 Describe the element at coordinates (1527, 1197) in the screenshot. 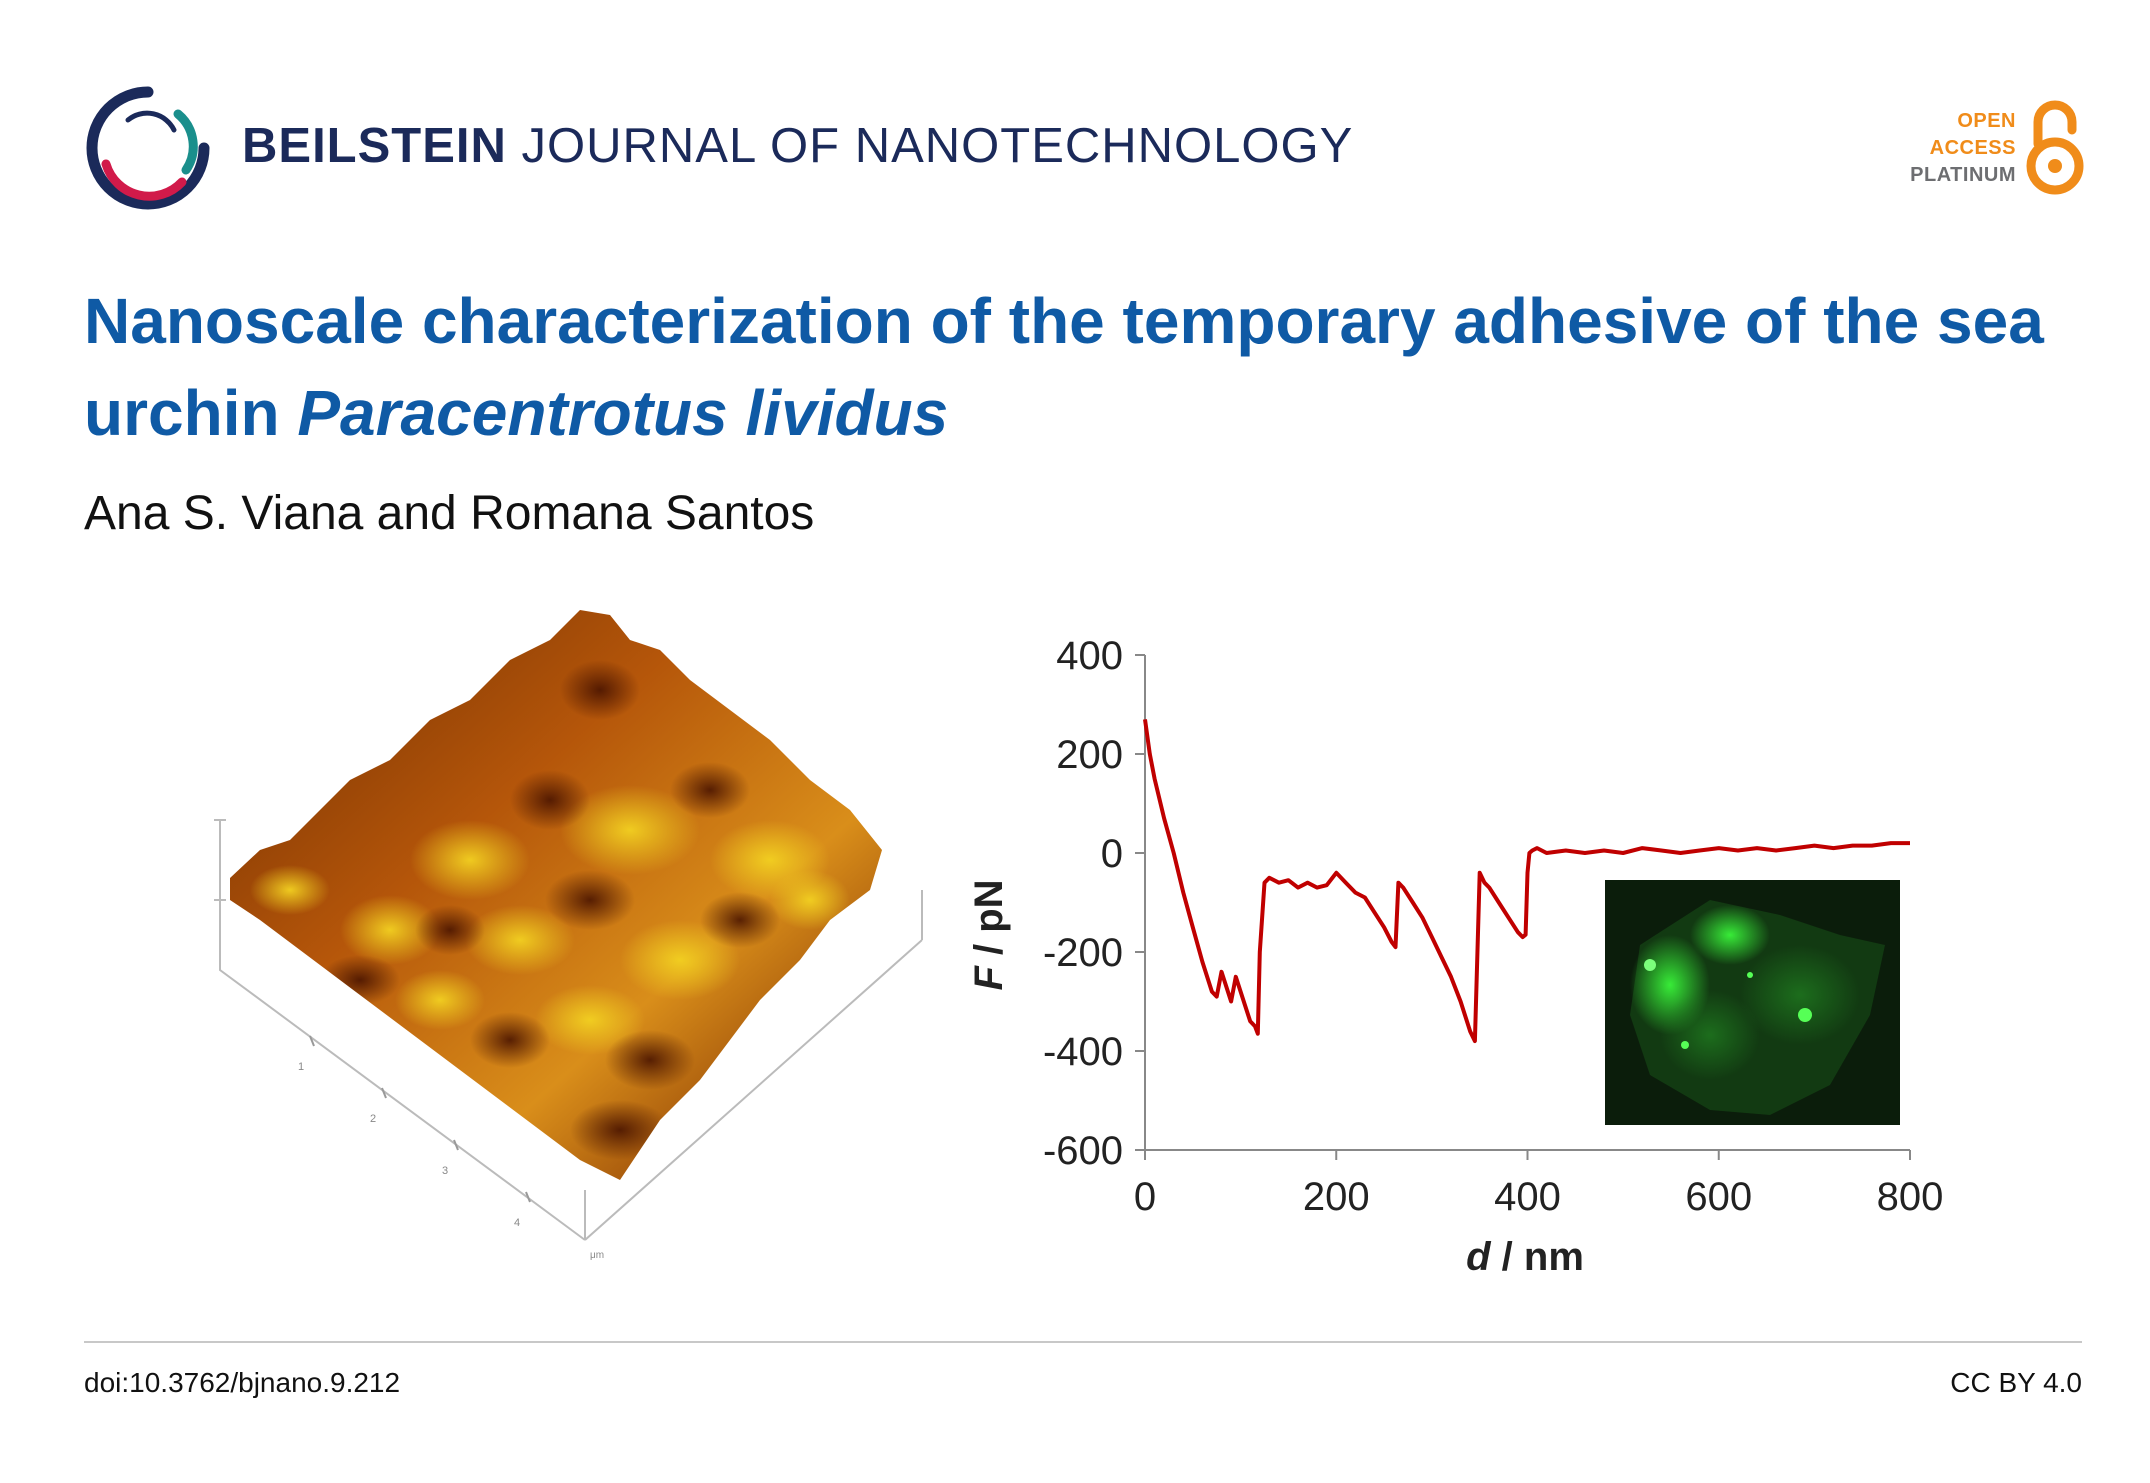

I see `x-tick-label: 400` at that location.